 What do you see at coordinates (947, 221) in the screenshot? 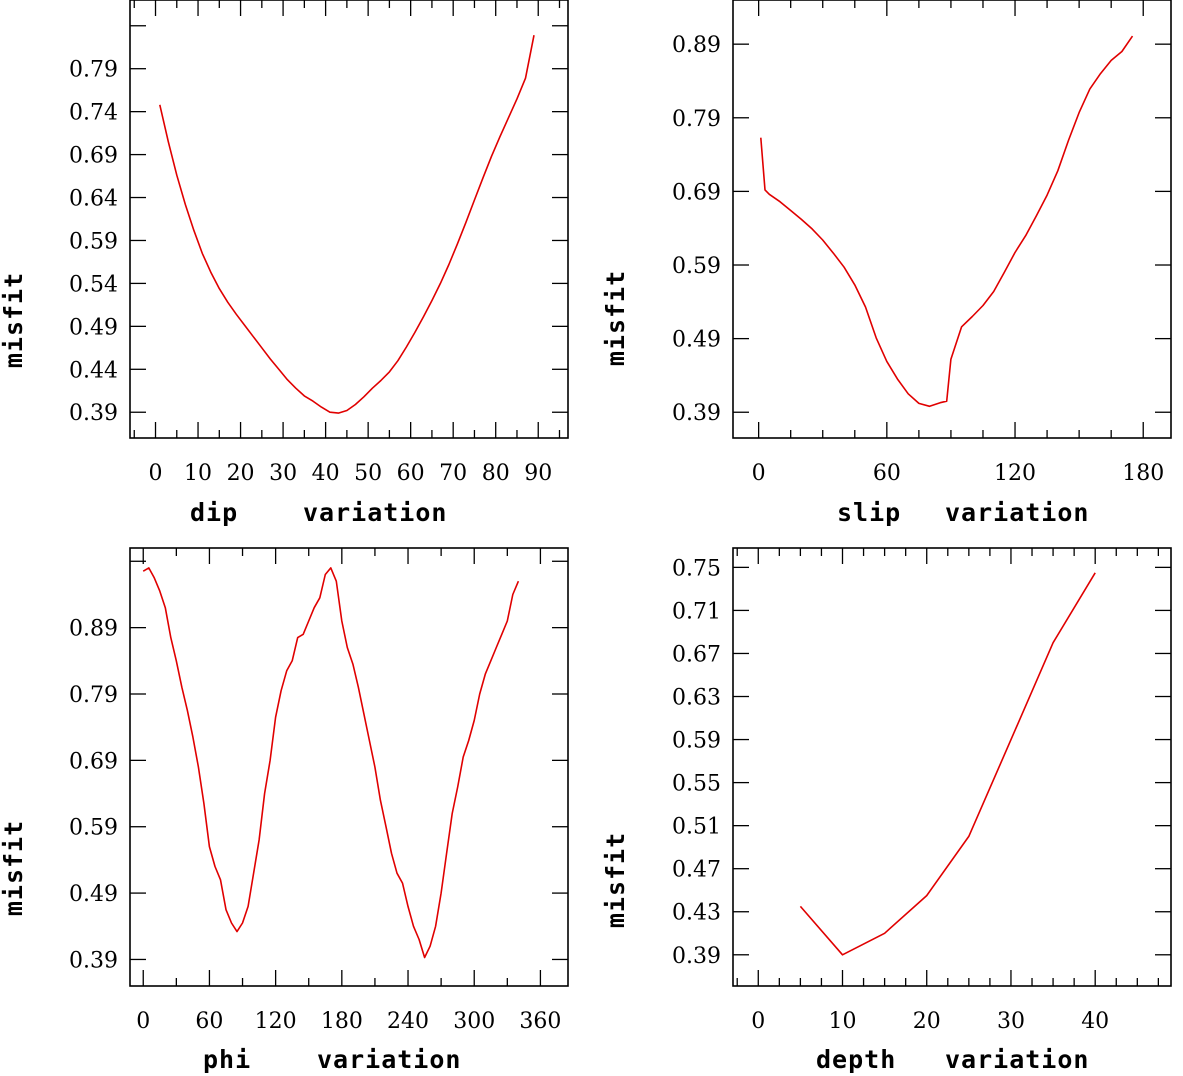
I see `slip-misfit-curve` at bounding box center [947, 221].